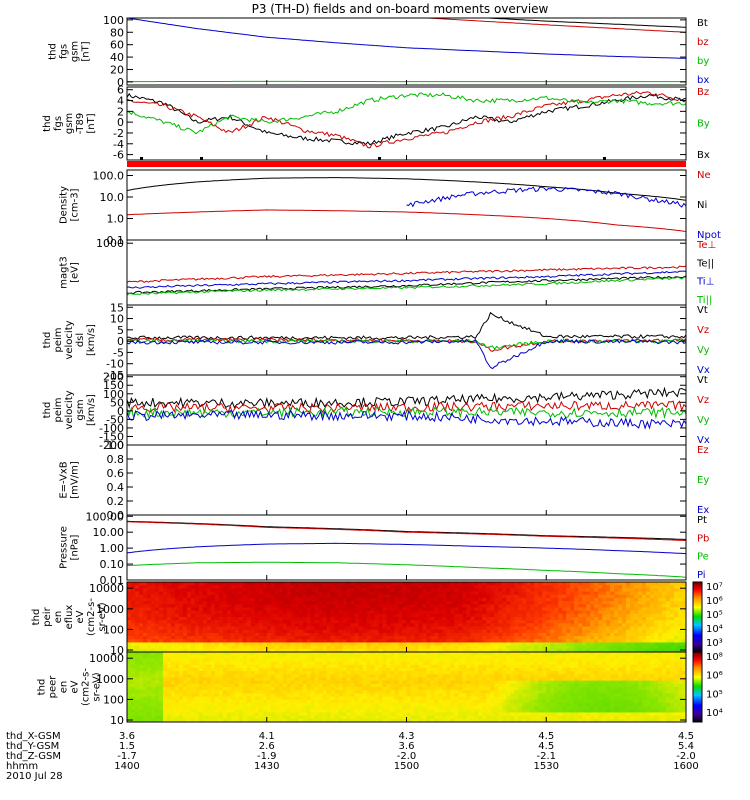 The width and height of the screenshot is (750, 800). I want to click on y-tick-label: 100, so click(113, 629).